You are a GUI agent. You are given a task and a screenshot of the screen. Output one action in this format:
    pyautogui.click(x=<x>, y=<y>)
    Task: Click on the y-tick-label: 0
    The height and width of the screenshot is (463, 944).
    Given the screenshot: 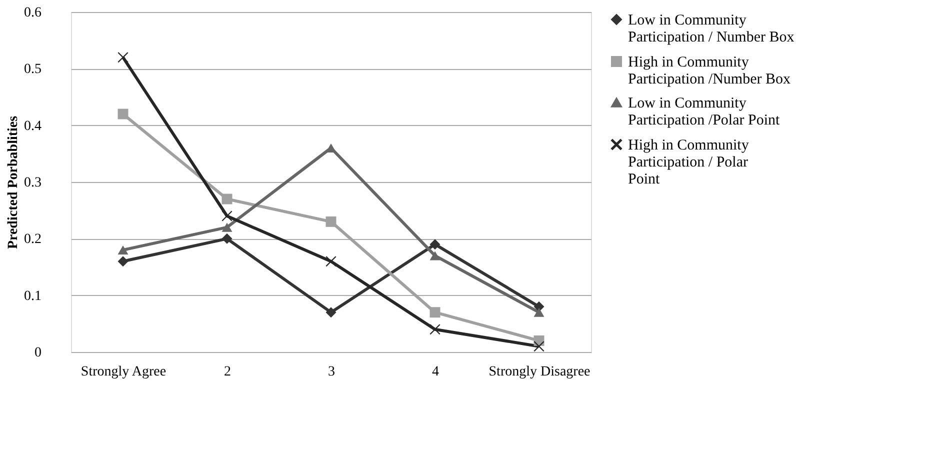 What is the action you would take?
    pyautogui.click(x=38, y=353)
    